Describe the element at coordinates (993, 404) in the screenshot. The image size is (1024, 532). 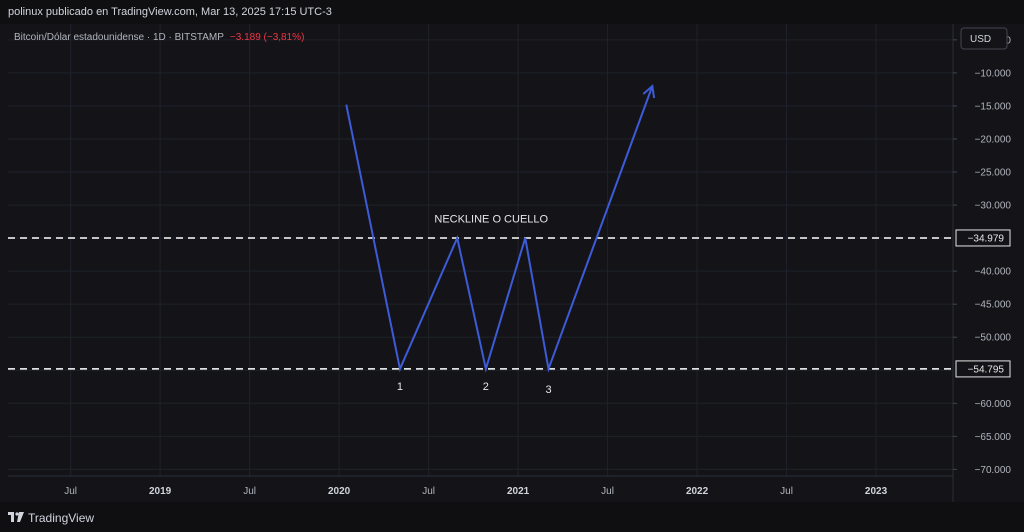
I see `y-tick-label: −60.000` at that location.